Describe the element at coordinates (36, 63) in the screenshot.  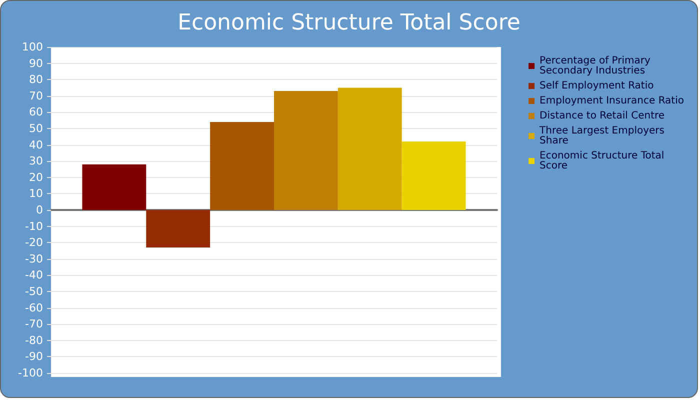
I see `y-tick-label: 90` at that location.